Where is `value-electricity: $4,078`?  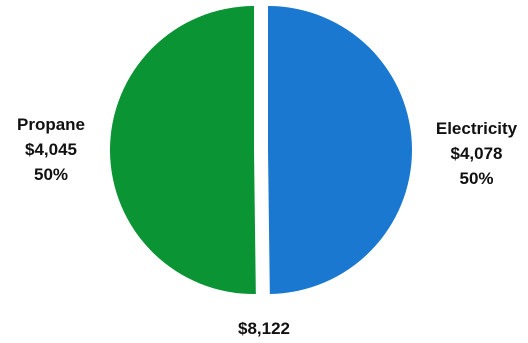 value-electricity: $4,078 is located at coordinates (476, 153).